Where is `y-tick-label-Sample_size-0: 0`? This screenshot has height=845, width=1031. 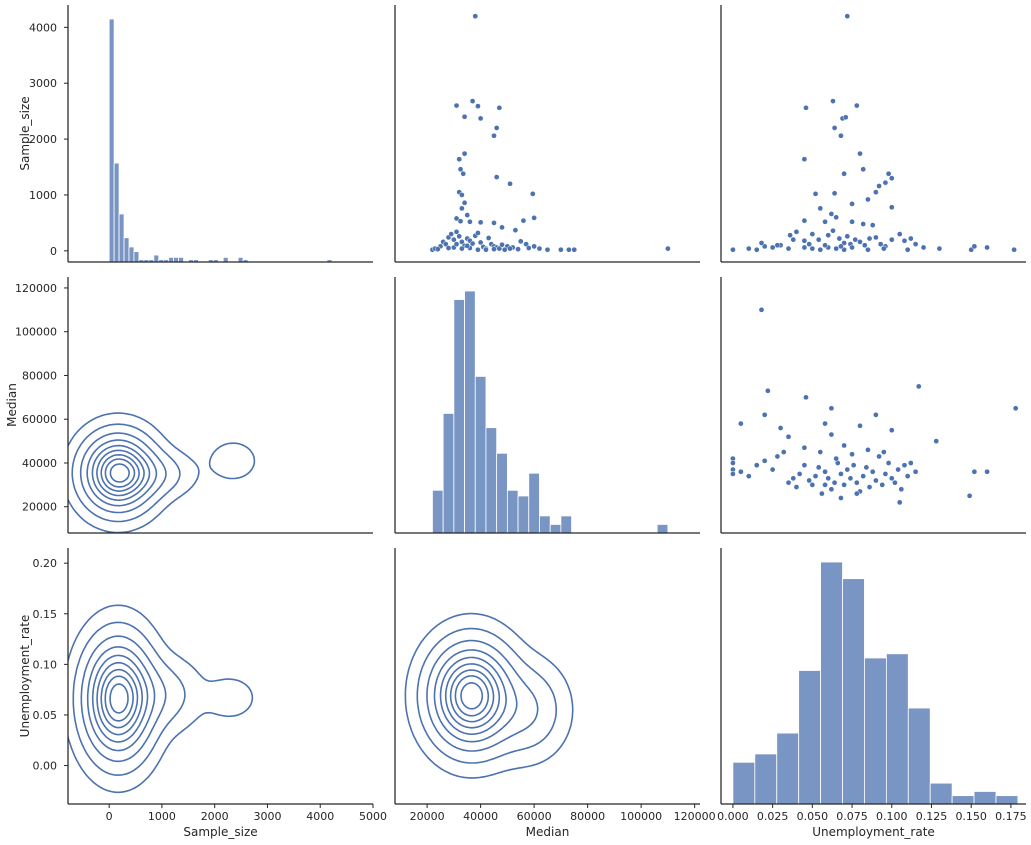 y-tick-label-Sample_size-0: 0 is located at coordinates (53, 251).